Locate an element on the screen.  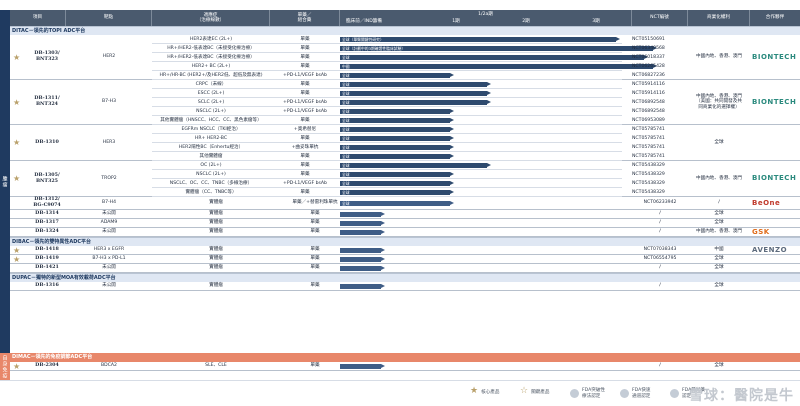
regimen: +奧希替尼 is located at coordinates (305, 129).